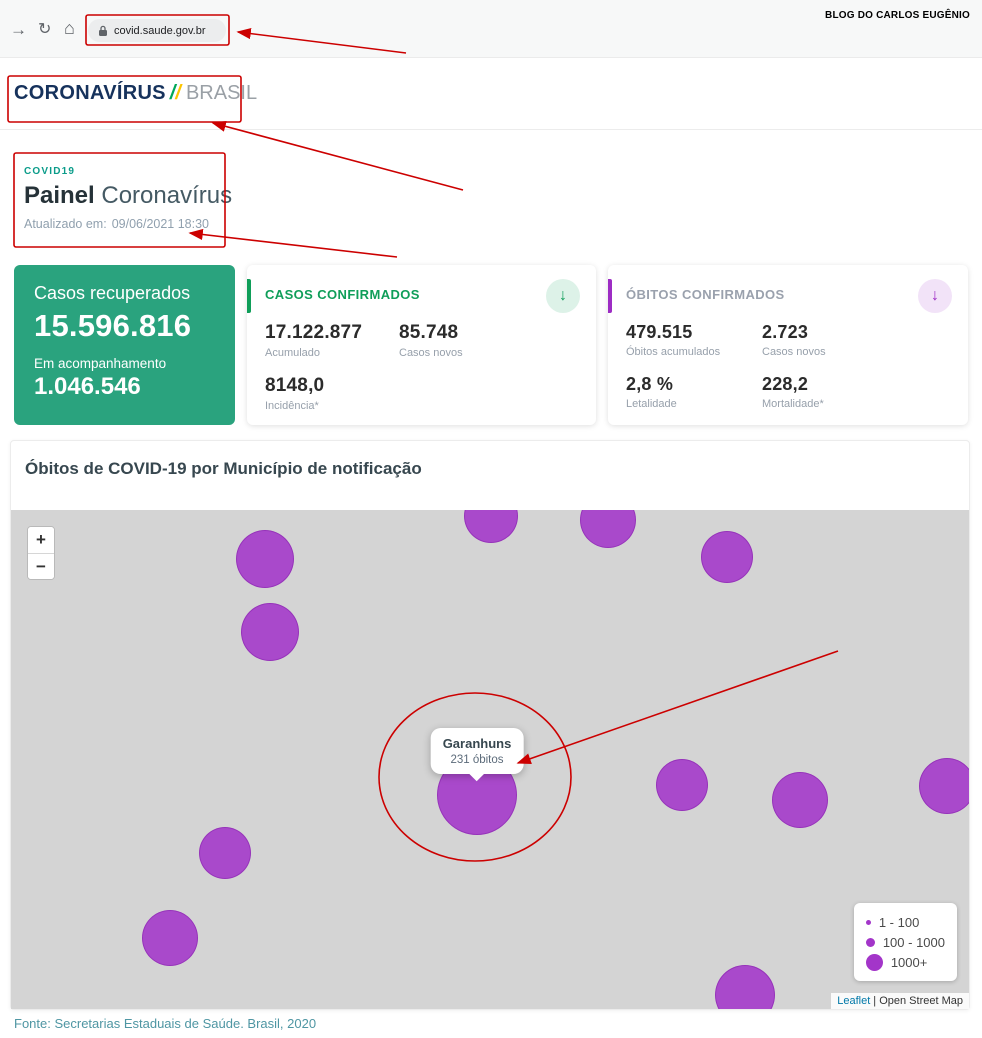 This screenshot has height=1038, width=982. Describe the element at coordinates (87, 386) in the screenshot. I see `followup-value: 1.046.546` at that location.